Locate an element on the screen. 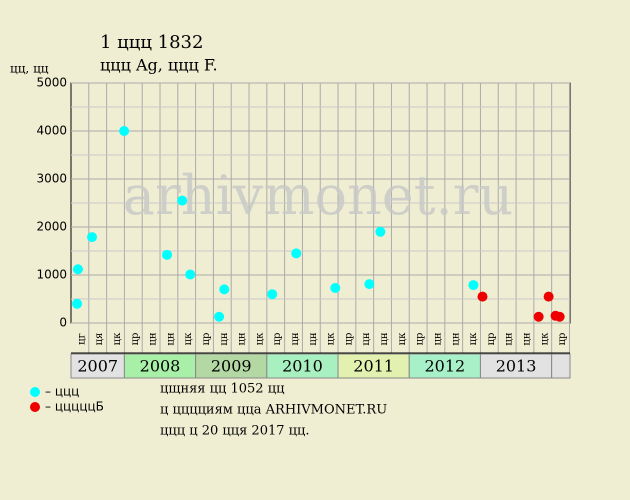  y-tick-label: 1000 is located at coordinates (51, 275).